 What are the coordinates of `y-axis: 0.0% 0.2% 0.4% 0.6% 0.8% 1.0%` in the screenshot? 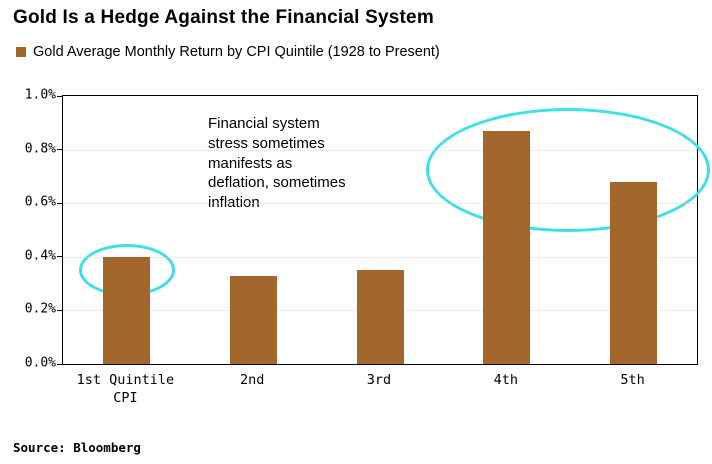 It's located at (28, 229).